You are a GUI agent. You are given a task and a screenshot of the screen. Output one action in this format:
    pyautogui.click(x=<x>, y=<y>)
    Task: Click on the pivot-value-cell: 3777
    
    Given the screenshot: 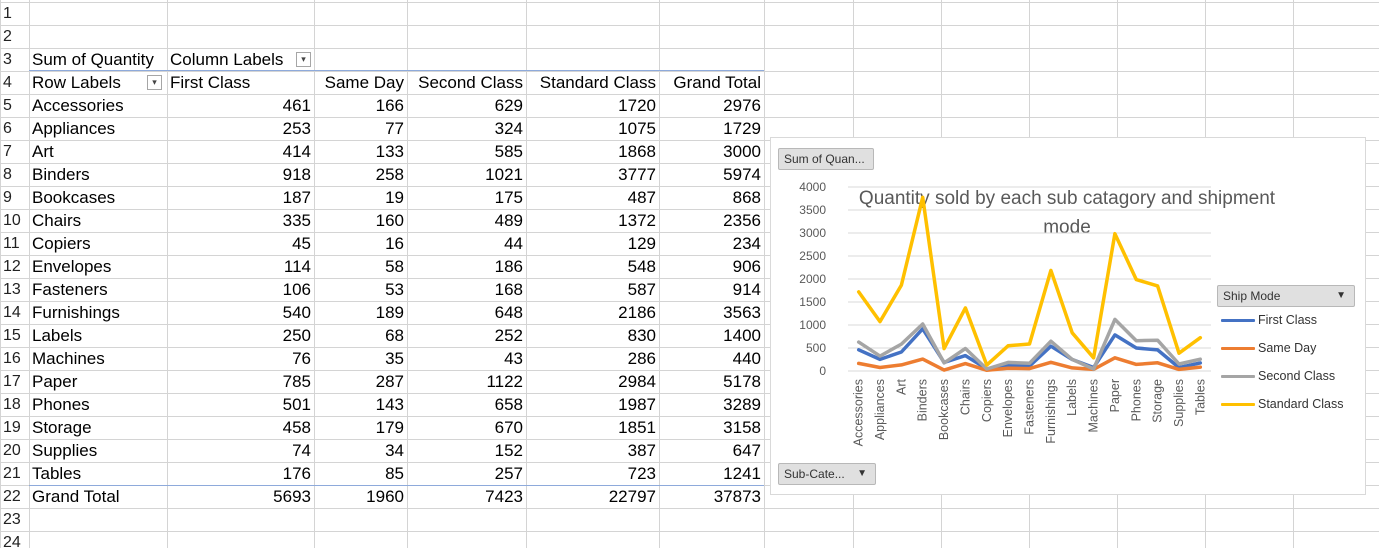 What is the action you would take?
    pyautogui.click(x=637, y=174)
    